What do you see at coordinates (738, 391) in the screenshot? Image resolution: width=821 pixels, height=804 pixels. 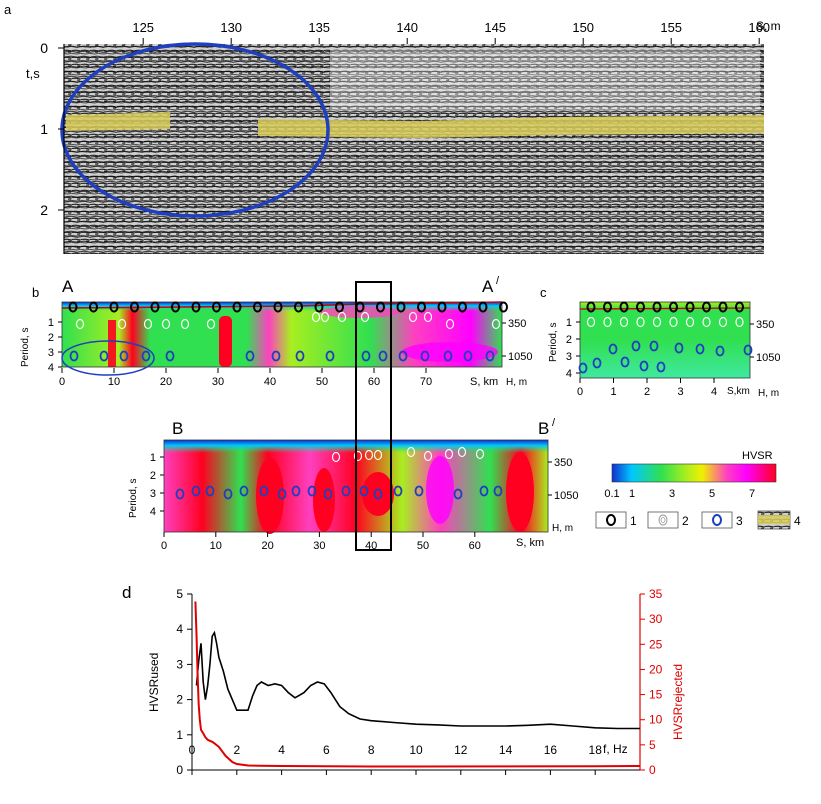 I see `panel-c-x-unit: S,km` at bounding box center [738, 391].